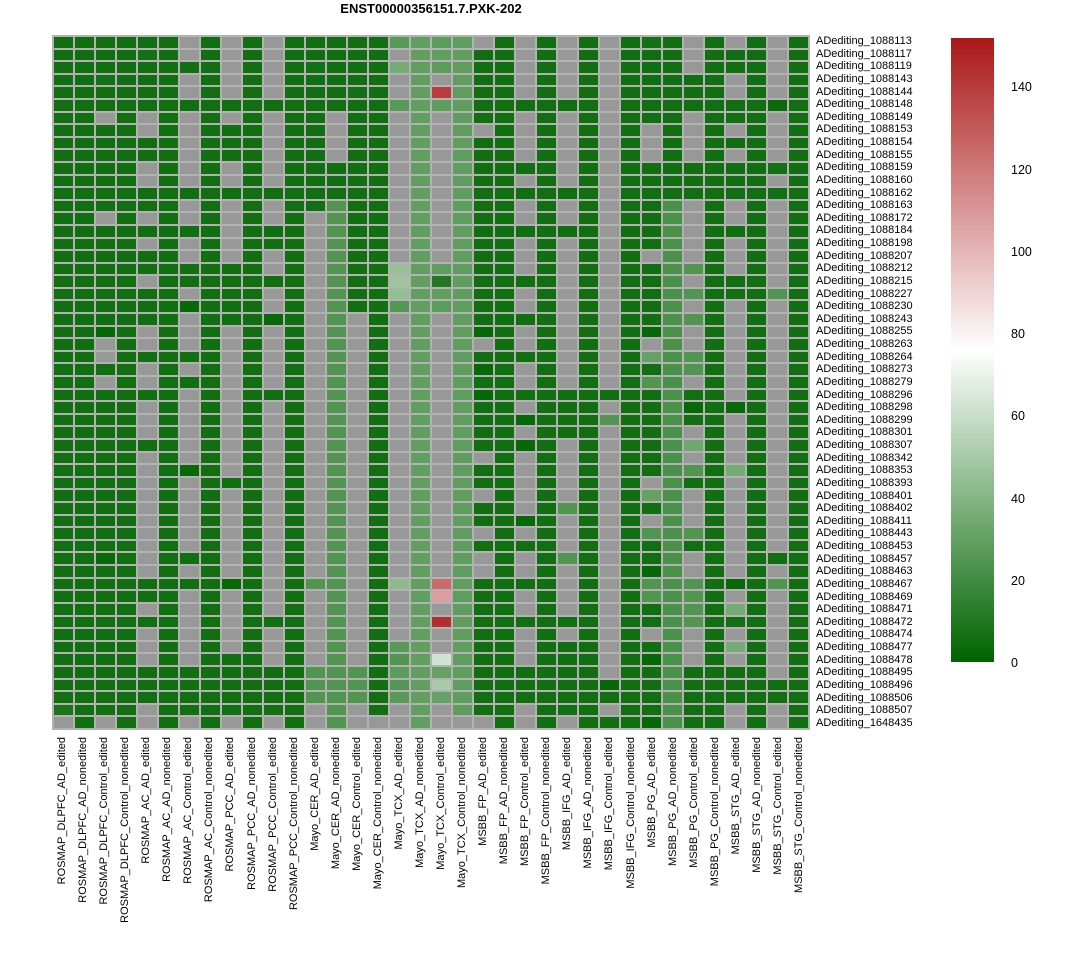 This screenshot has width=1066, height=978. What do you see at coordinates (462, 813) in the screenshot?
I see `column-label: Mayo_TCX_Control_nonedited` at bounding box center [462, 813].